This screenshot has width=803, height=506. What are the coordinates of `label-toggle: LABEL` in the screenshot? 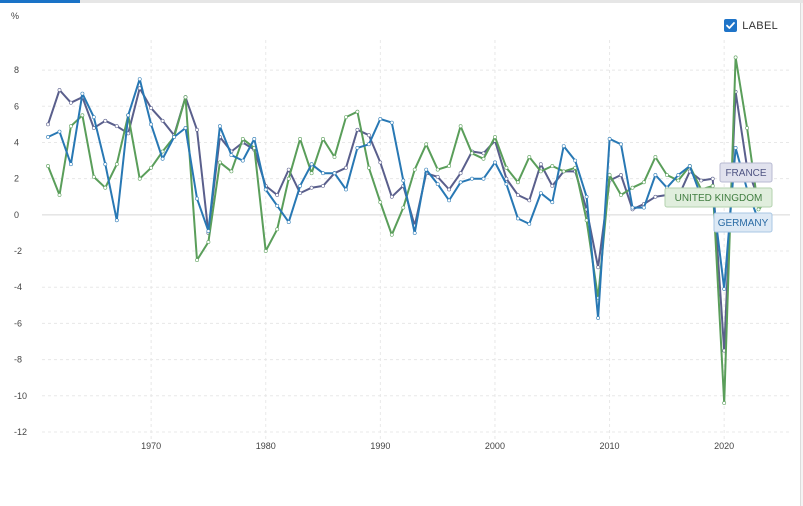 It's located at (751, 25).